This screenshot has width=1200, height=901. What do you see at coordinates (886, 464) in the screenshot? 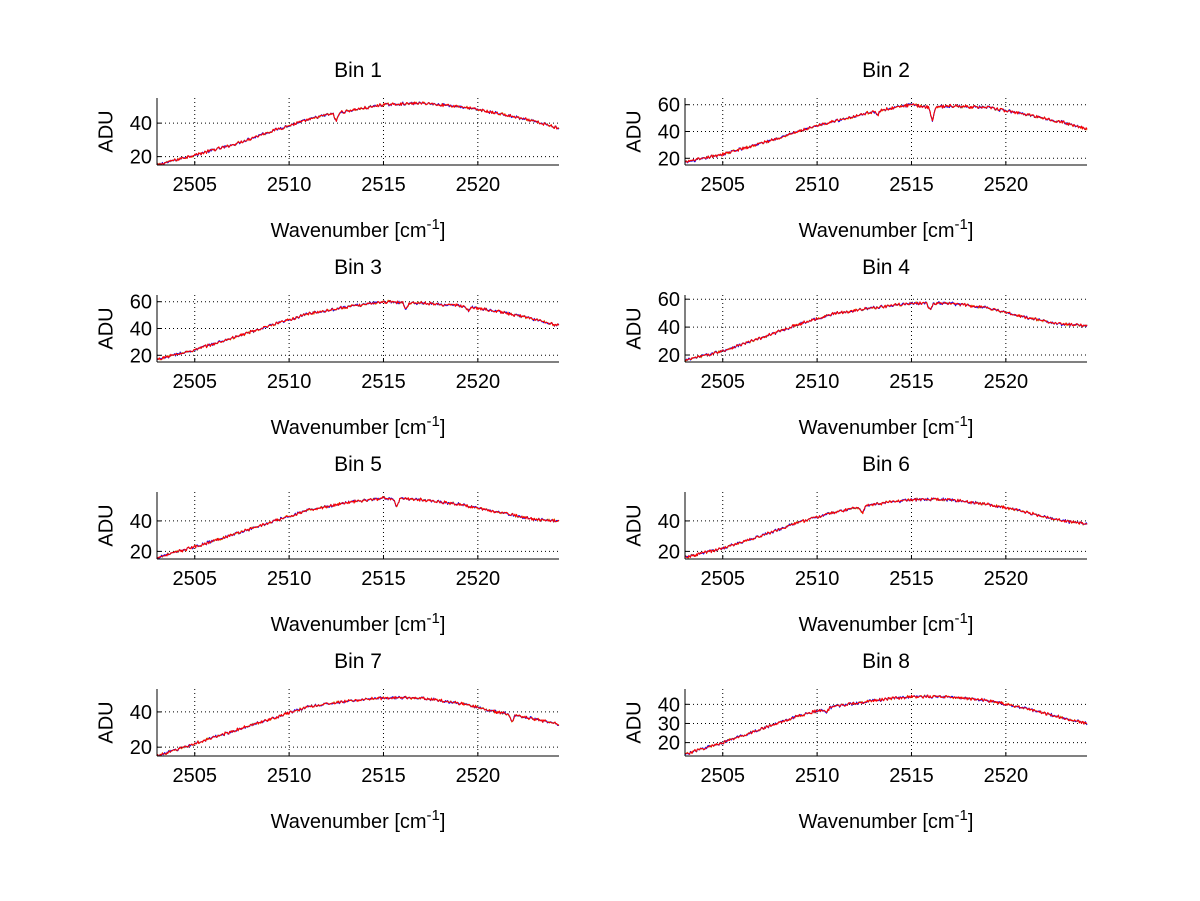
I see `subplot-title: Bin 6` at bounding box center [886, 464].